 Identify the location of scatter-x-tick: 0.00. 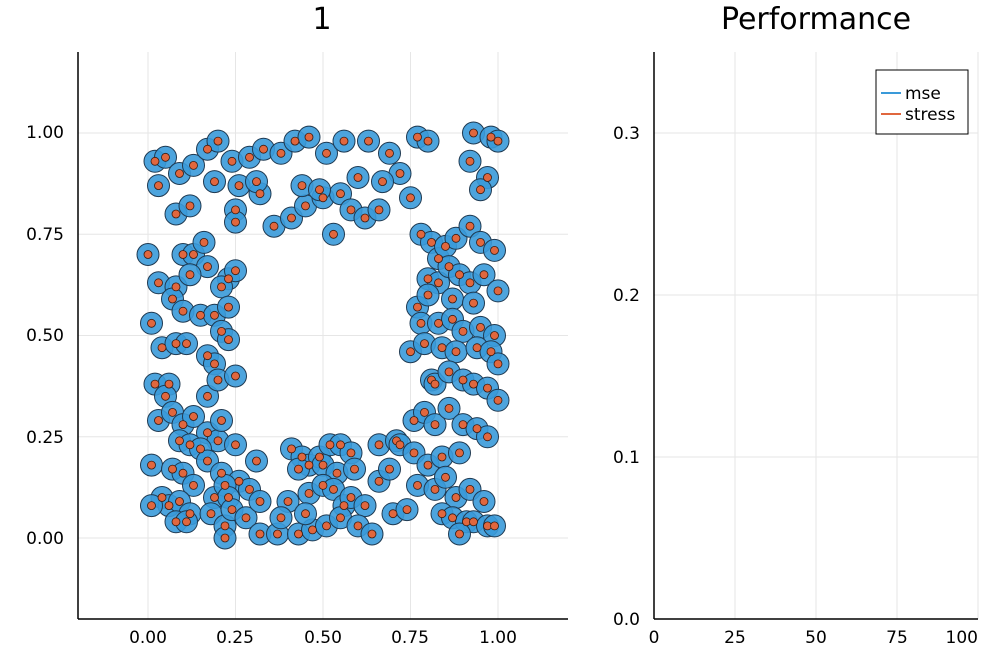
(148, 638).